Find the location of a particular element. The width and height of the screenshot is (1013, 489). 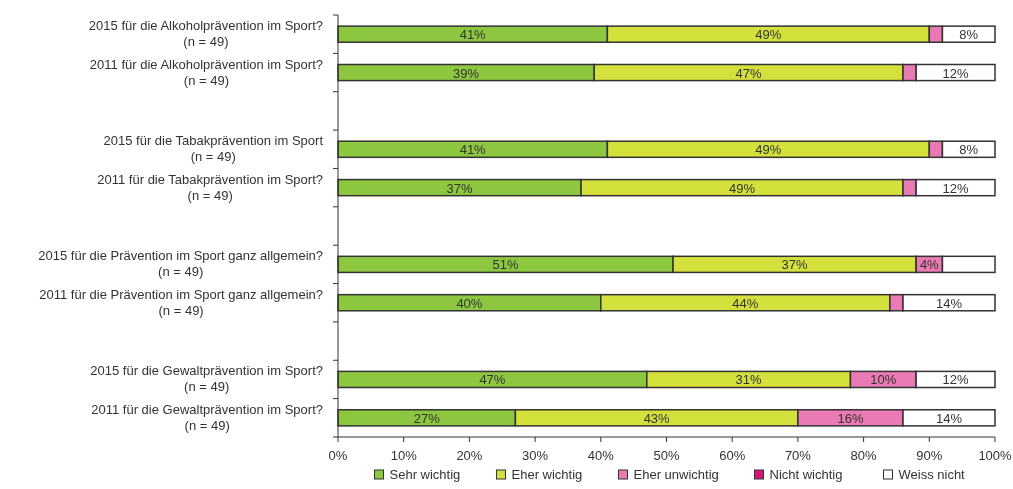

y-tick-label: 2015 für die Alkoholprävention im Sport? (n = 49) is located at coordinates (205, 34).